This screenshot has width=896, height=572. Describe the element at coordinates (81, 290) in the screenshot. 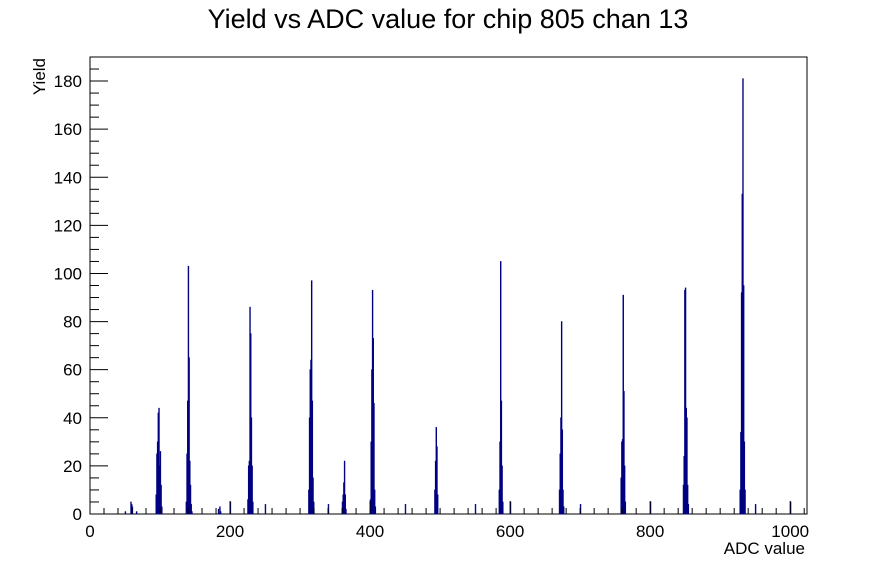

I see `y-axis: 0 20 40 60 80 100 120 140 160 180` at that location.